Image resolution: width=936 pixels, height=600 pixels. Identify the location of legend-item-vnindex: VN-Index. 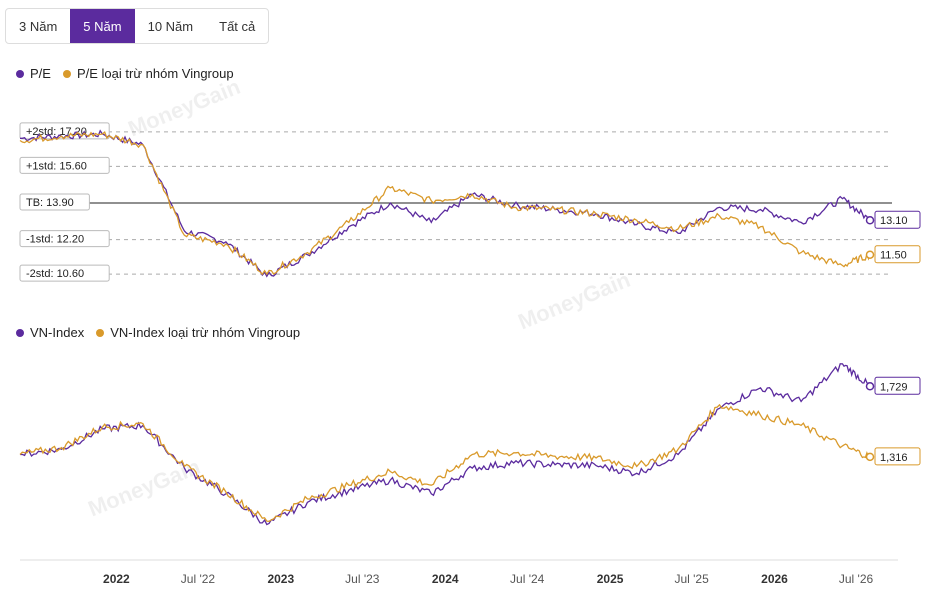
(50, 332).